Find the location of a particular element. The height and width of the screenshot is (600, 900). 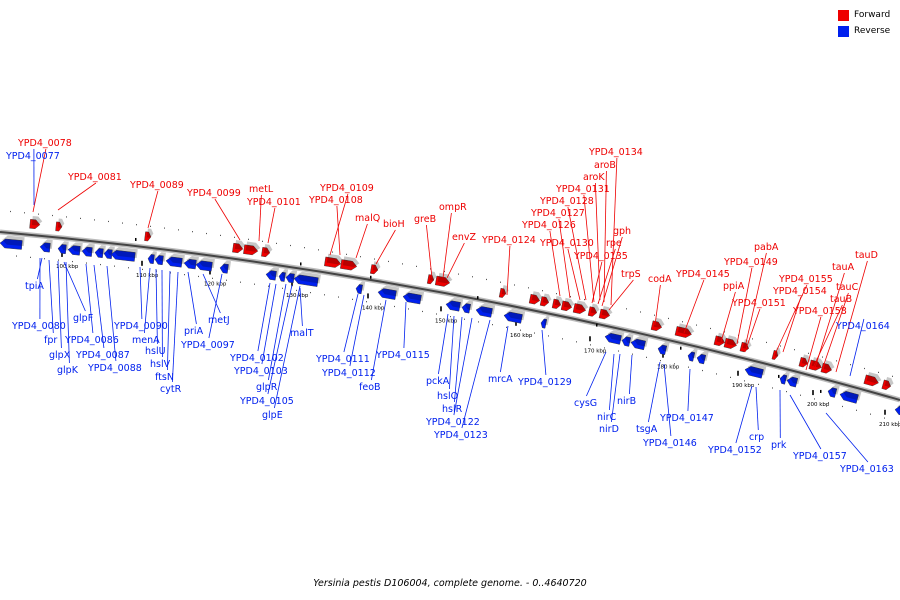

scale-tick-label: 200 kbp is located at coordinates (818, 405).